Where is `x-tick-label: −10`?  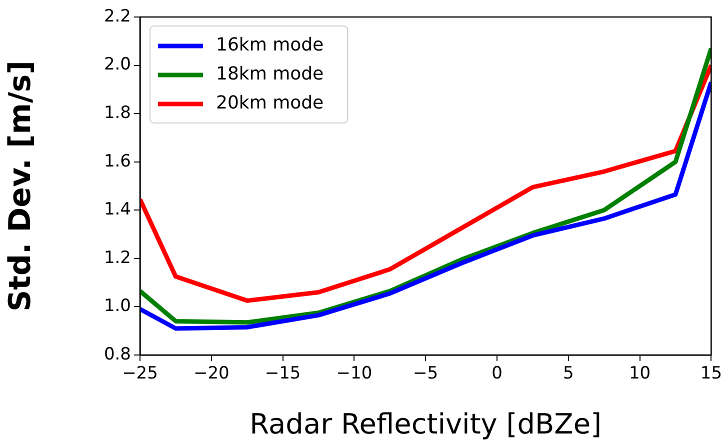
x-tick-label: −10 is located at coordinates (354, 374).